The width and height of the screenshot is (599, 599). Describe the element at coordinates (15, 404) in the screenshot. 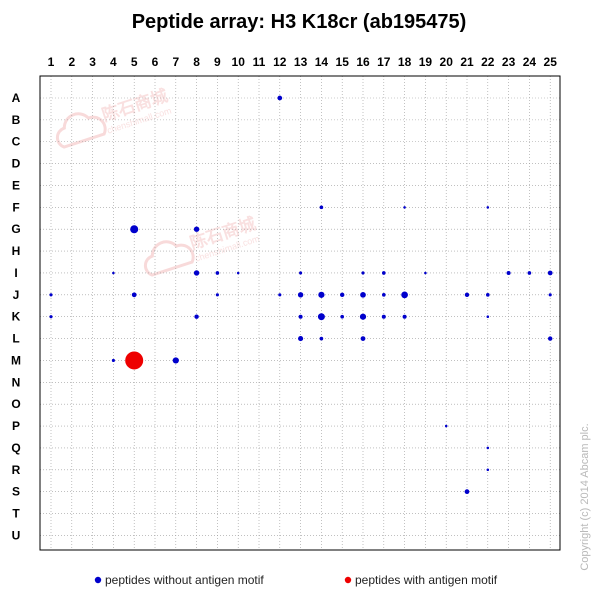

I see `row-tick-label: O` at that location.